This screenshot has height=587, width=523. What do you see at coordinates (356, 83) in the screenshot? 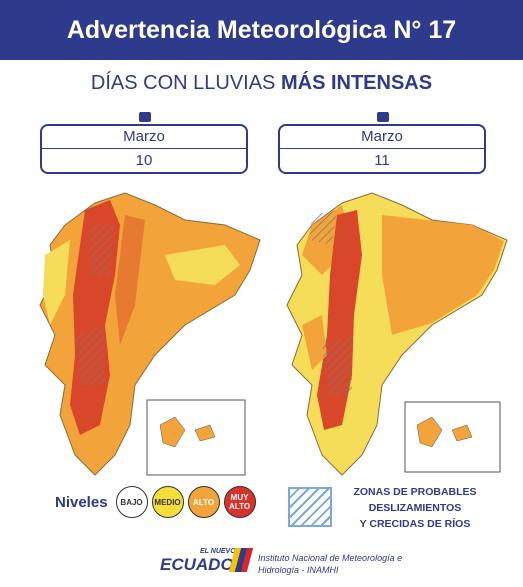
I see `subtitle-bold: MÁS INTENSAS` at bounding box center [356, 83].